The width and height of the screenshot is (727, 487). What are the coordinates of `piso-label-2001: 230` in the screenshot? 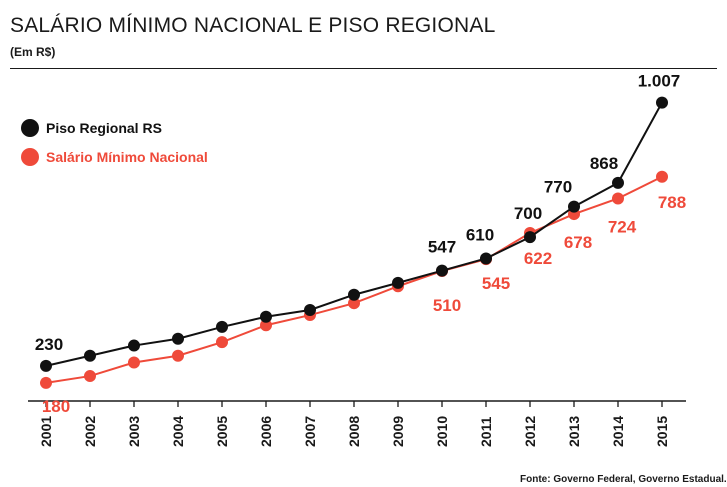 It's located at (49, 344).